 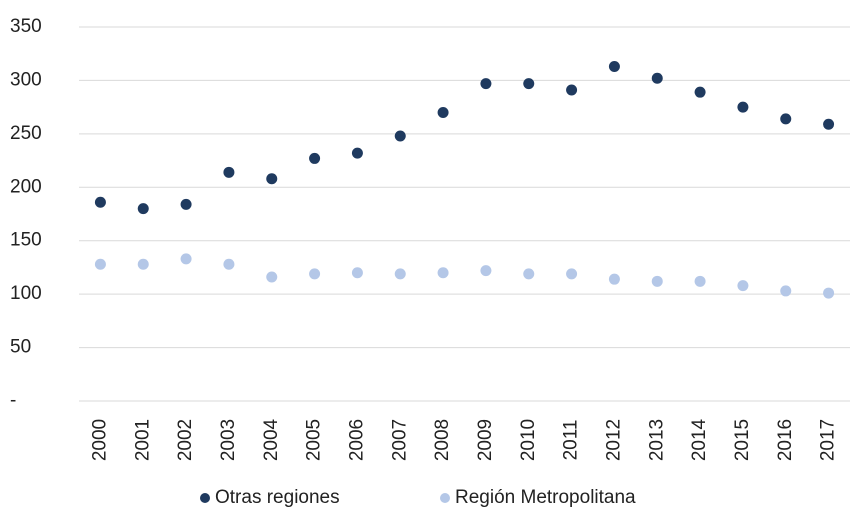 What do you see at coordinates (271, 439) in the screenshot?
I see `x-tick-label: 2004` at bounding box center [271, 439].